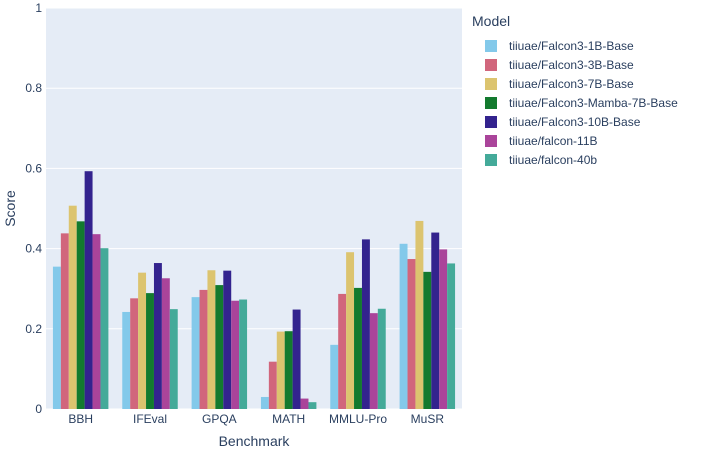 This screenshot has height=450, width=705. Describe the element at coordinates (553, 140) in the screenshot. I see `legend-label: tiiuae/falcon-11B` at that location.